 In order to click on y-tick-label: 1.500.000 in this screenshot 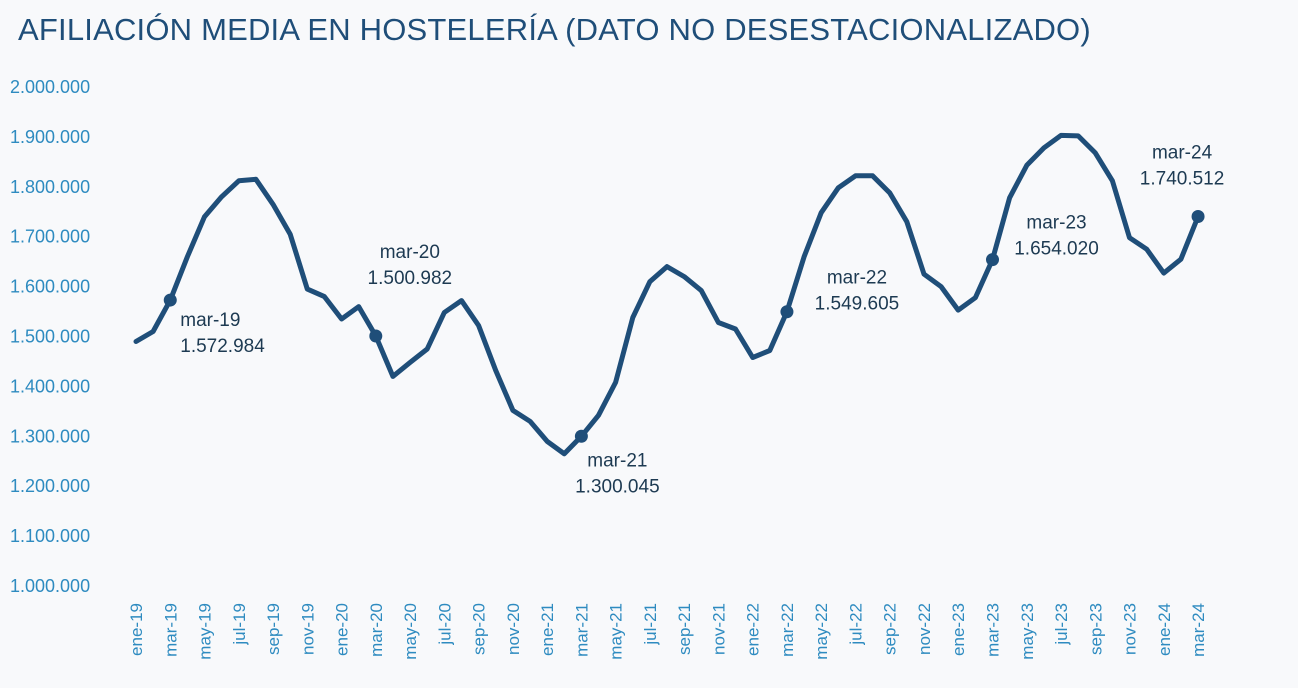, I will do `click(50, 337)`.